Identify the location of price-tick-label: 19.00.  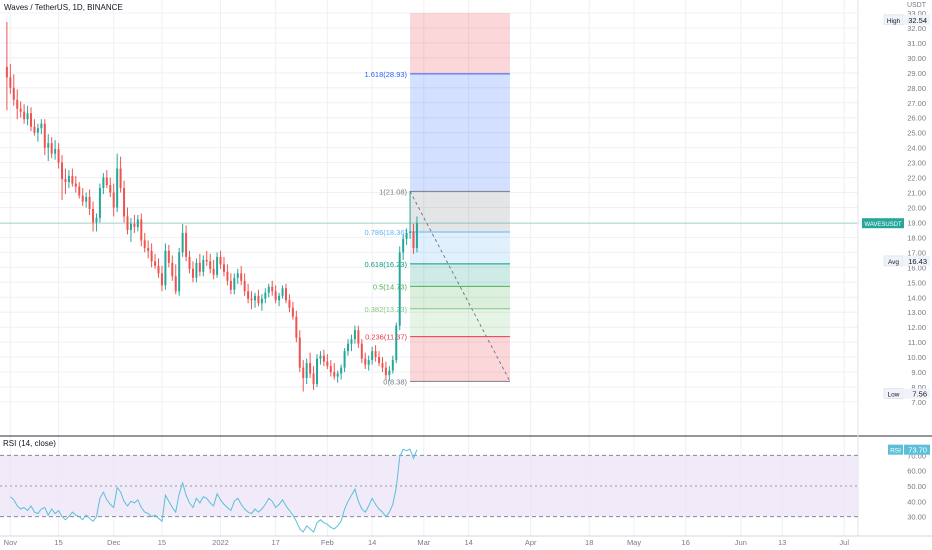
(916, 222).